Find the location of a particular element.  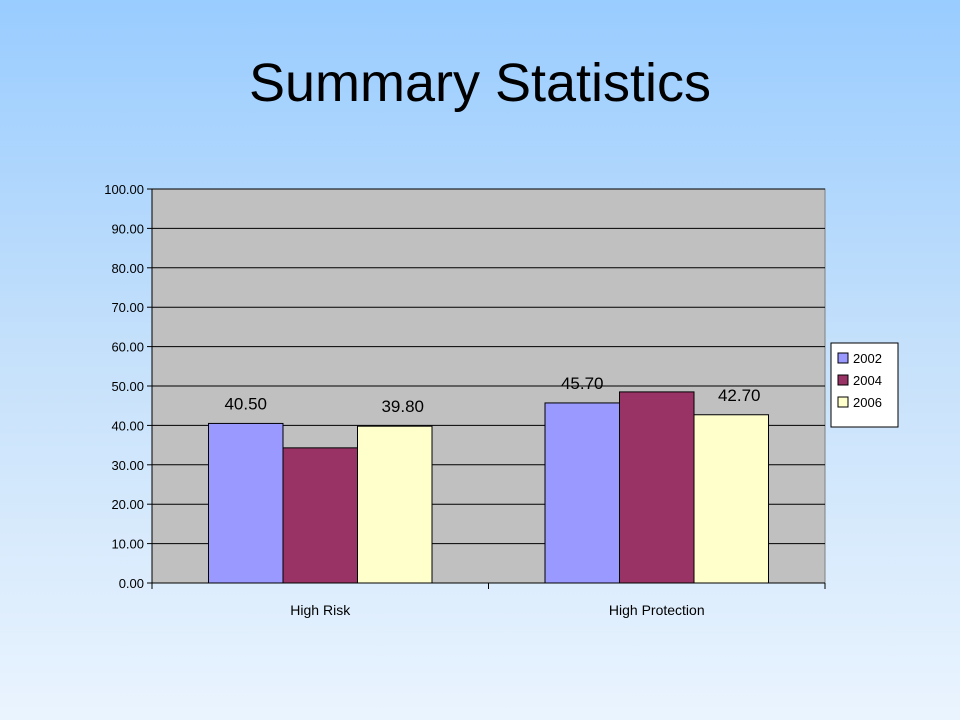

data-label: 42.70 is located at coordinates (739, 395).